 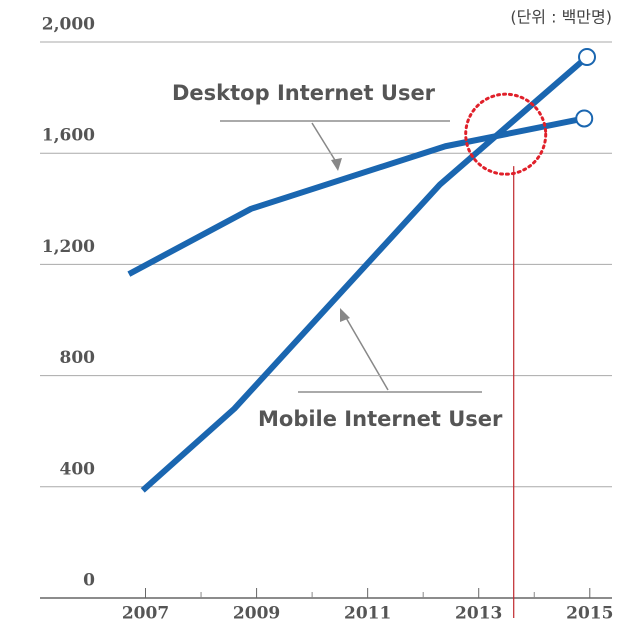 What do you see at coordinates (589, 614) in the screenshot?
I see `x-tick-label: 2015` at bounding box center [589, 614].